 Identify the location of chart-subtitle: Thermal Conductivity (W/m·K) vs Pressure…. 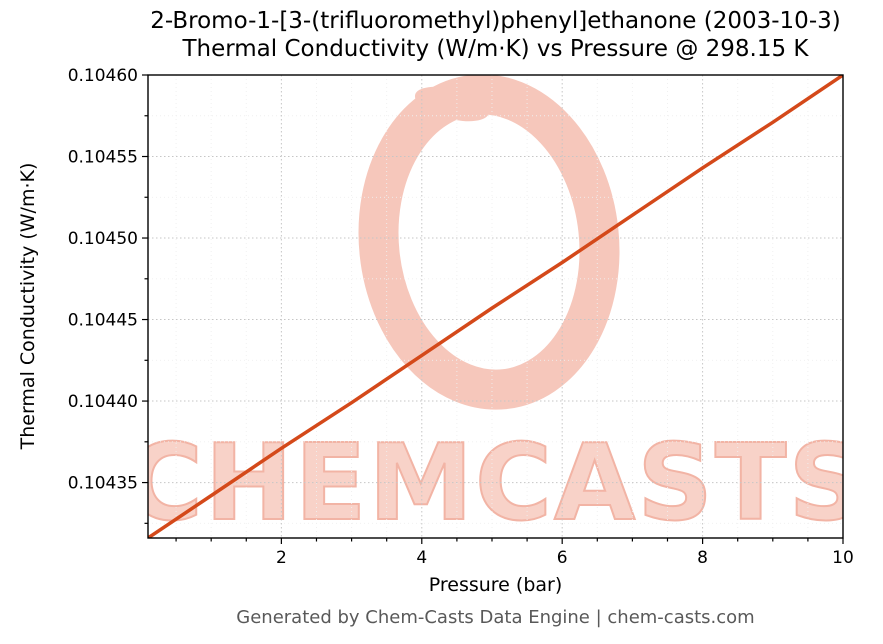
(495, 49).